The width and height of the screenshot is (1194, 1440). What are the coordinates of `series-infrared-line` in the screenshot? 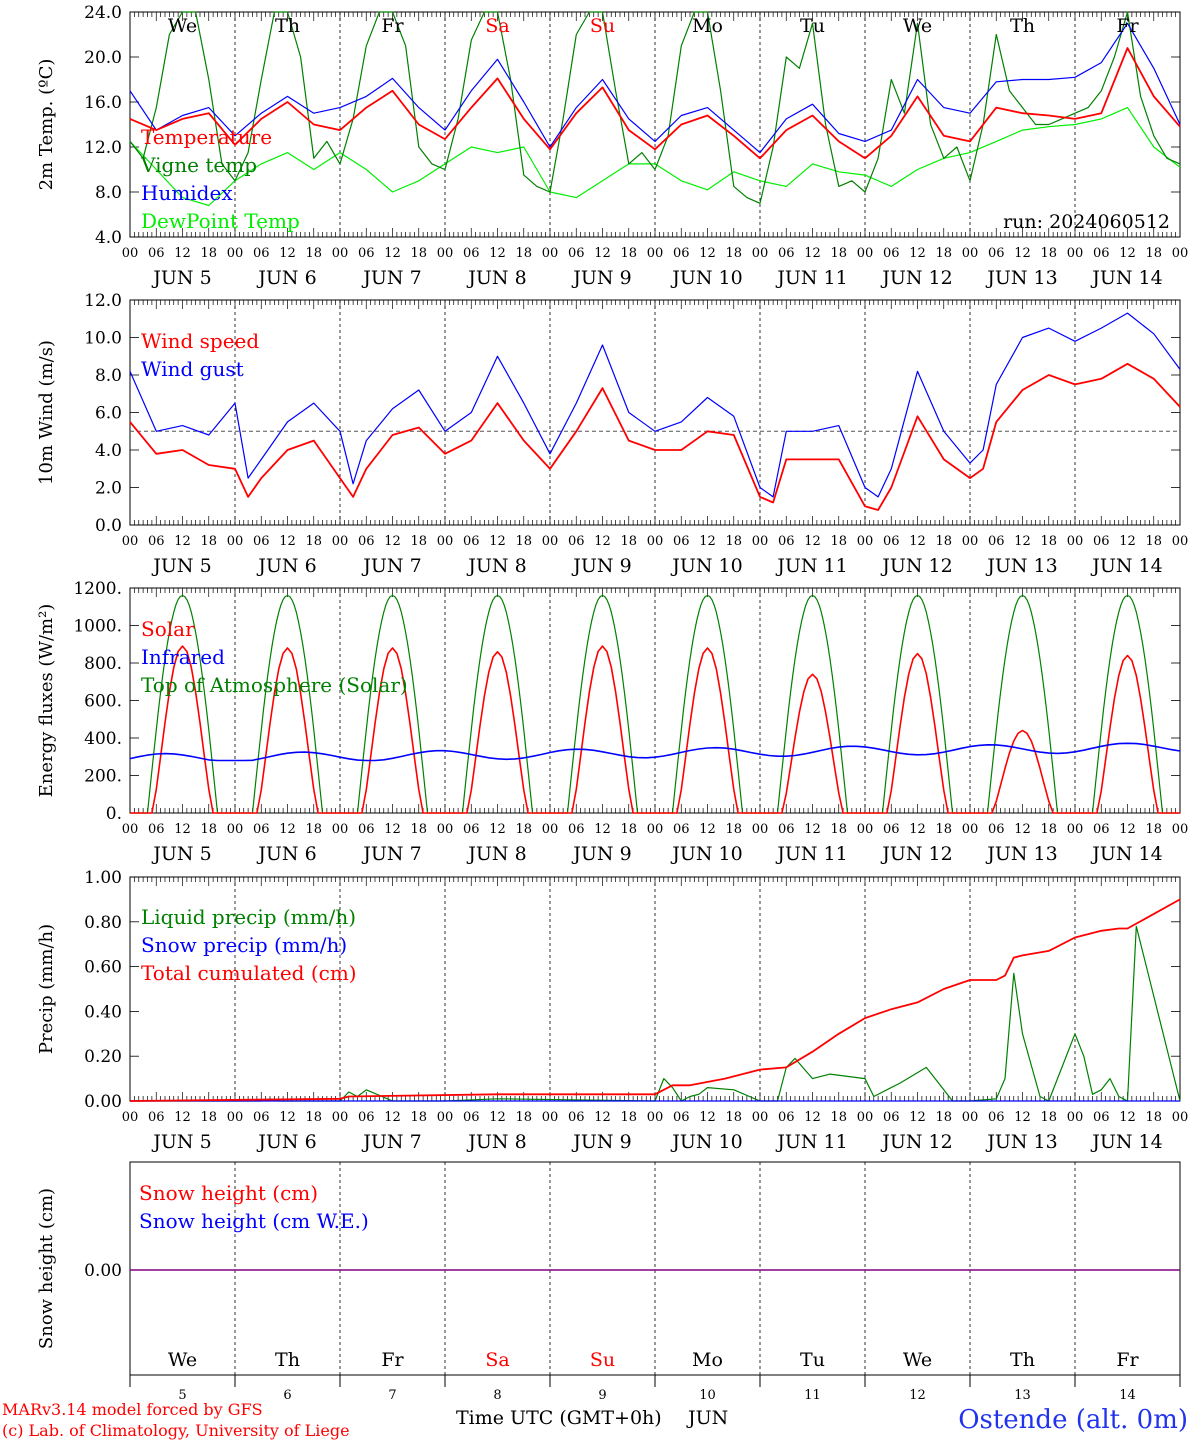 It's located at (655, 752).